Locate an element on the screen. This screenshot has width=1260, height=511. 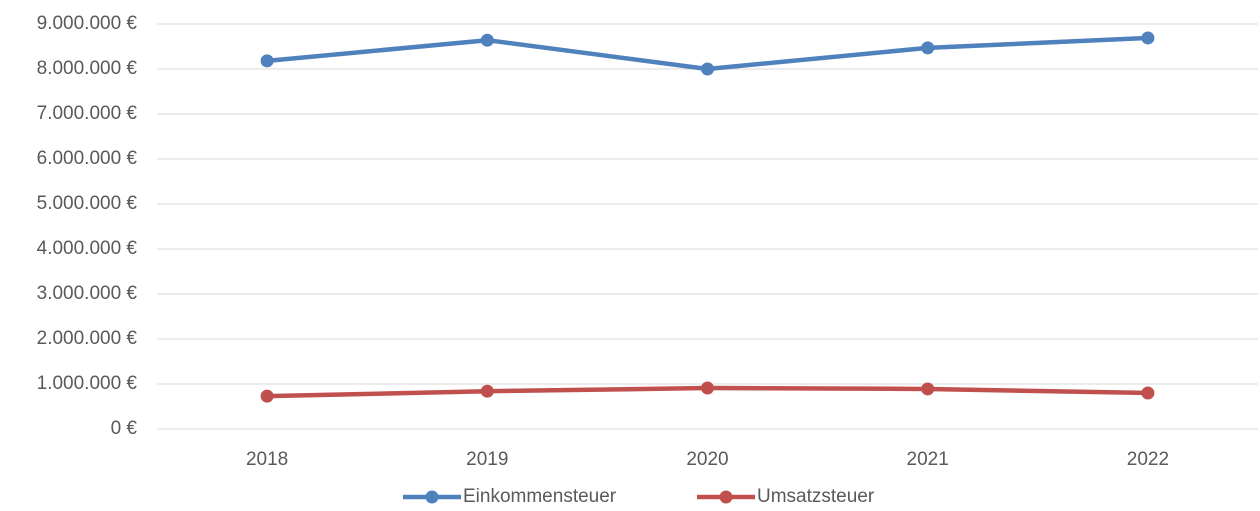
legend-label: Einkommensteuer is located at coordinates (540, 496).